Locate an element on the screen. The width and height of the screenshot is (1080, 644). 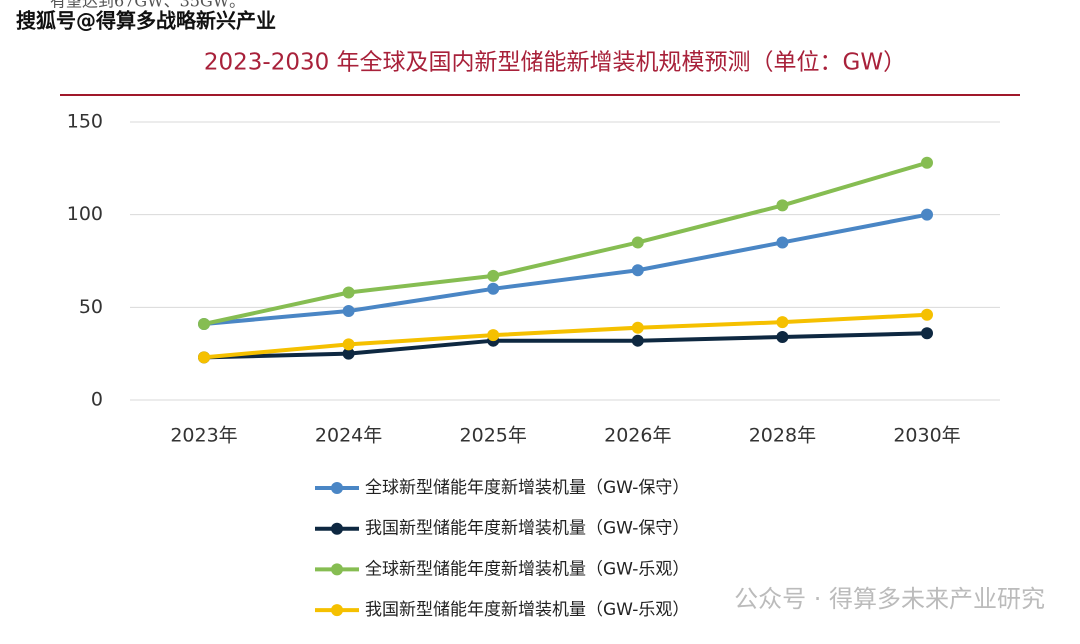
y-tick-label: 100 is located at coordinates (85, 214).